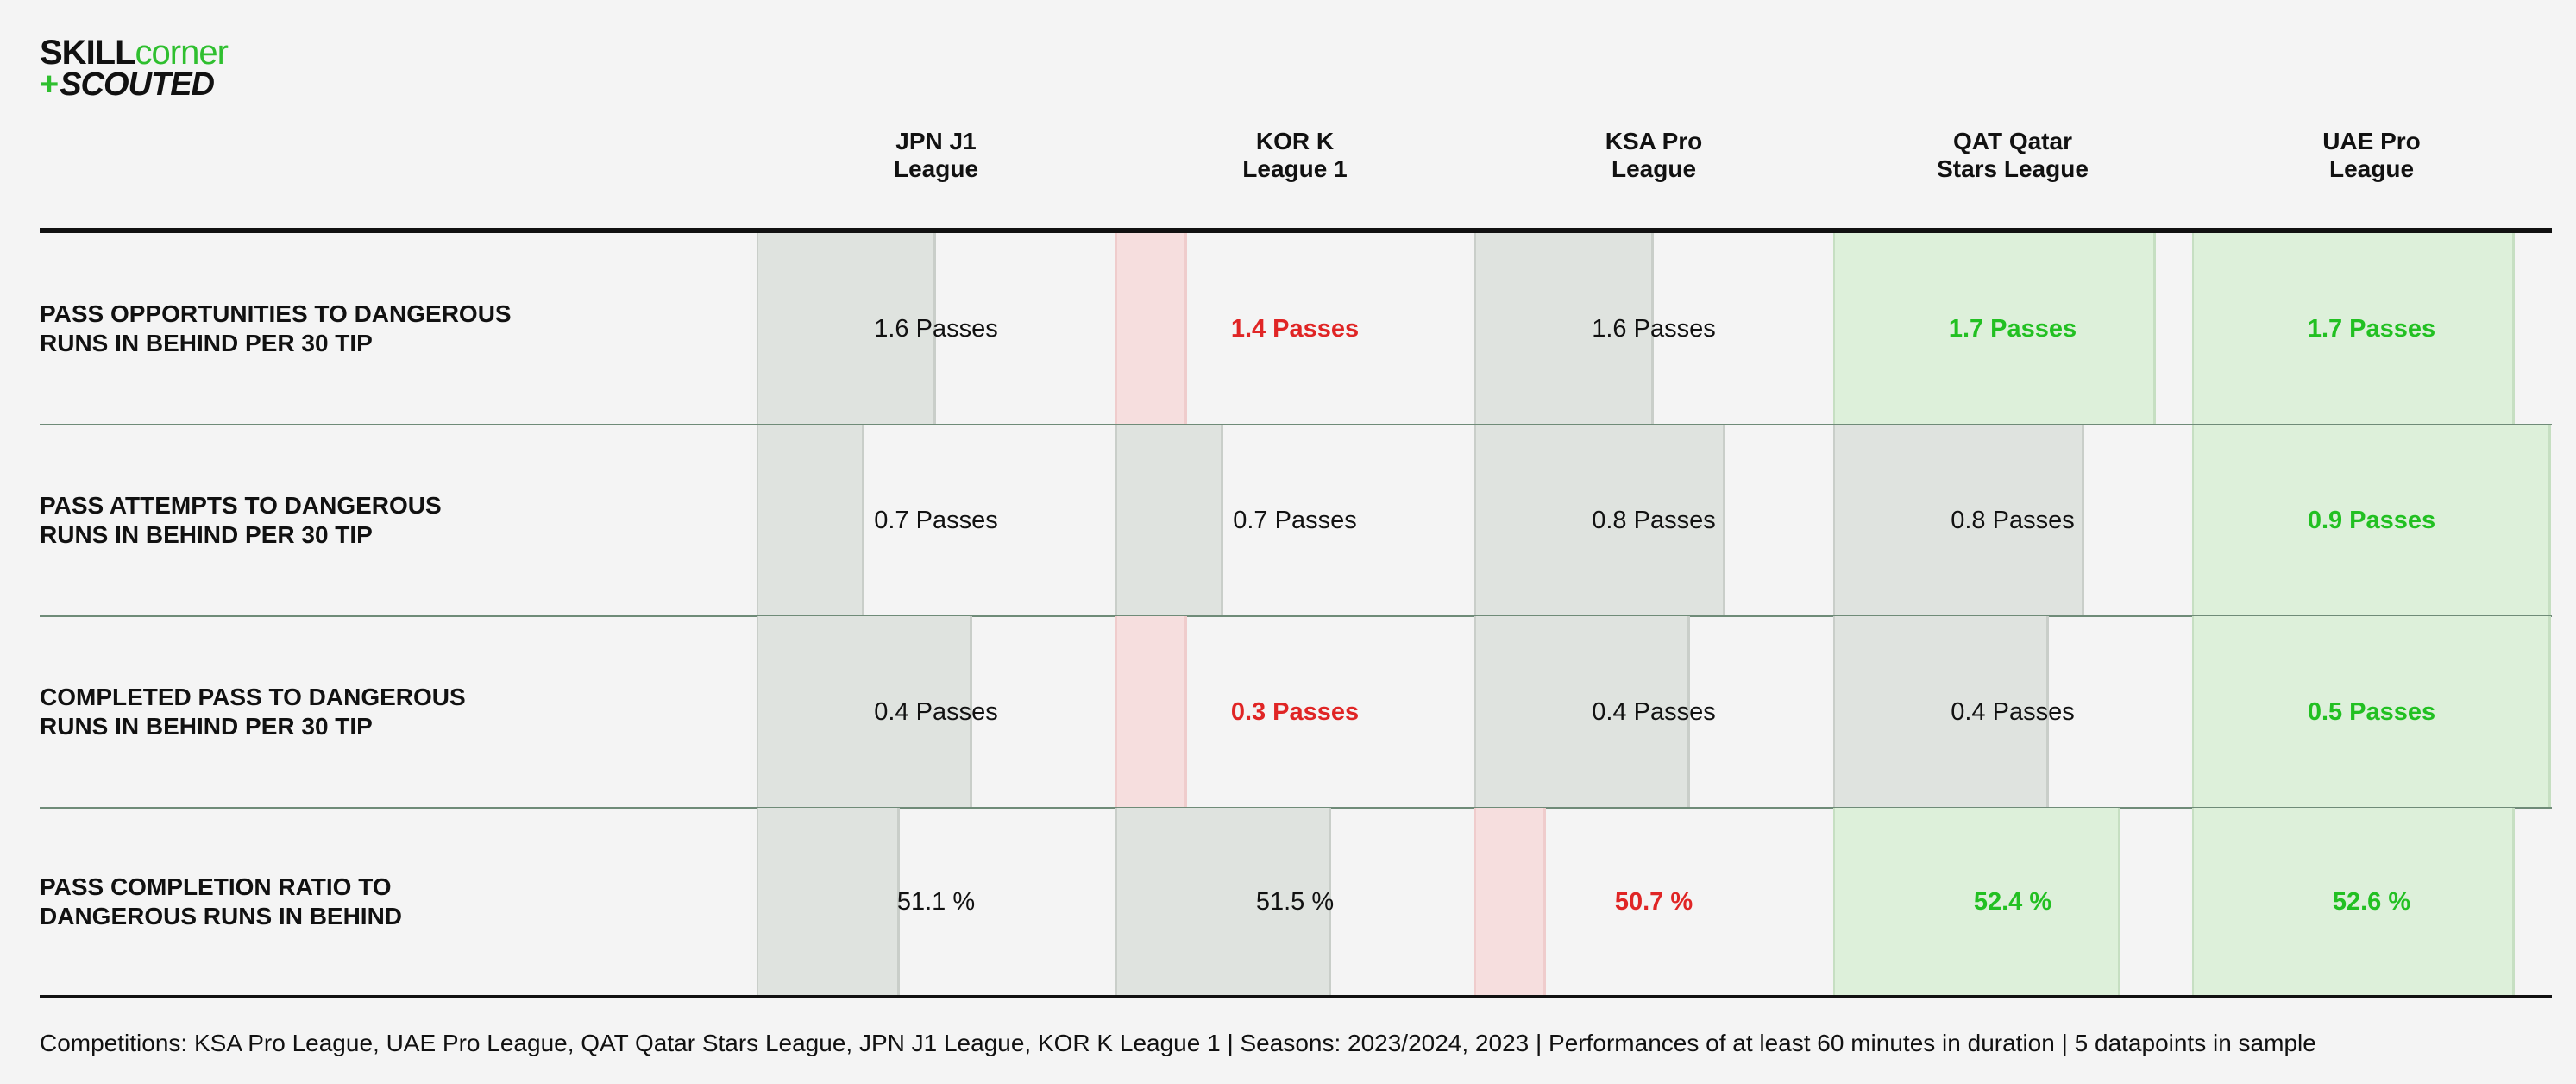 This screenshot has width=2576, height=1084. I want to click on bar-row2-col1, so click(1151, 712).